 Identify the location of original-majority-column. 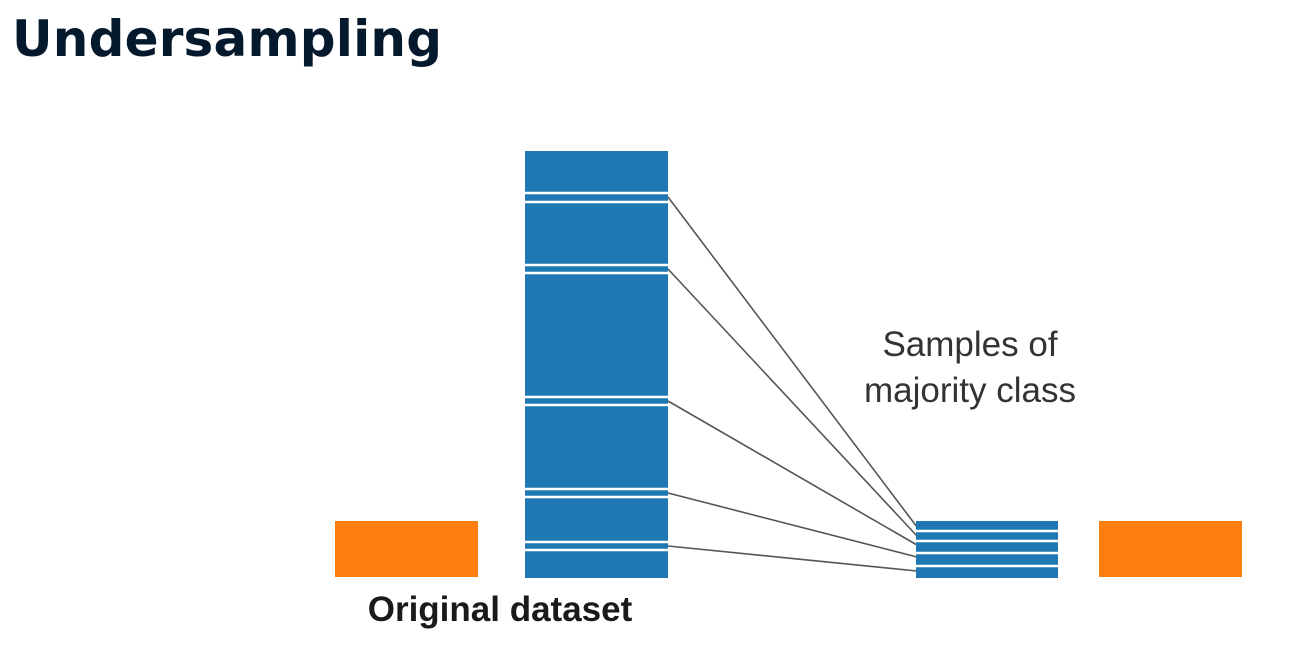
(596, 364).